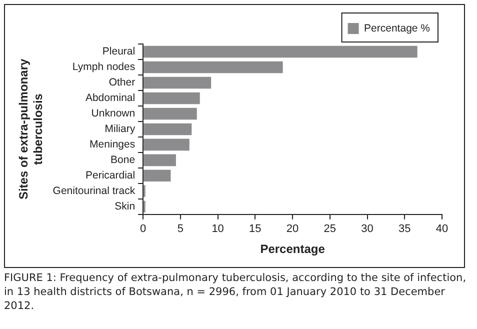 The height and width of the screenshot is (329, 477). Describe the element at coordinates (367, 229) in the screenshot. I see `x-tick-label: 30` at that location.